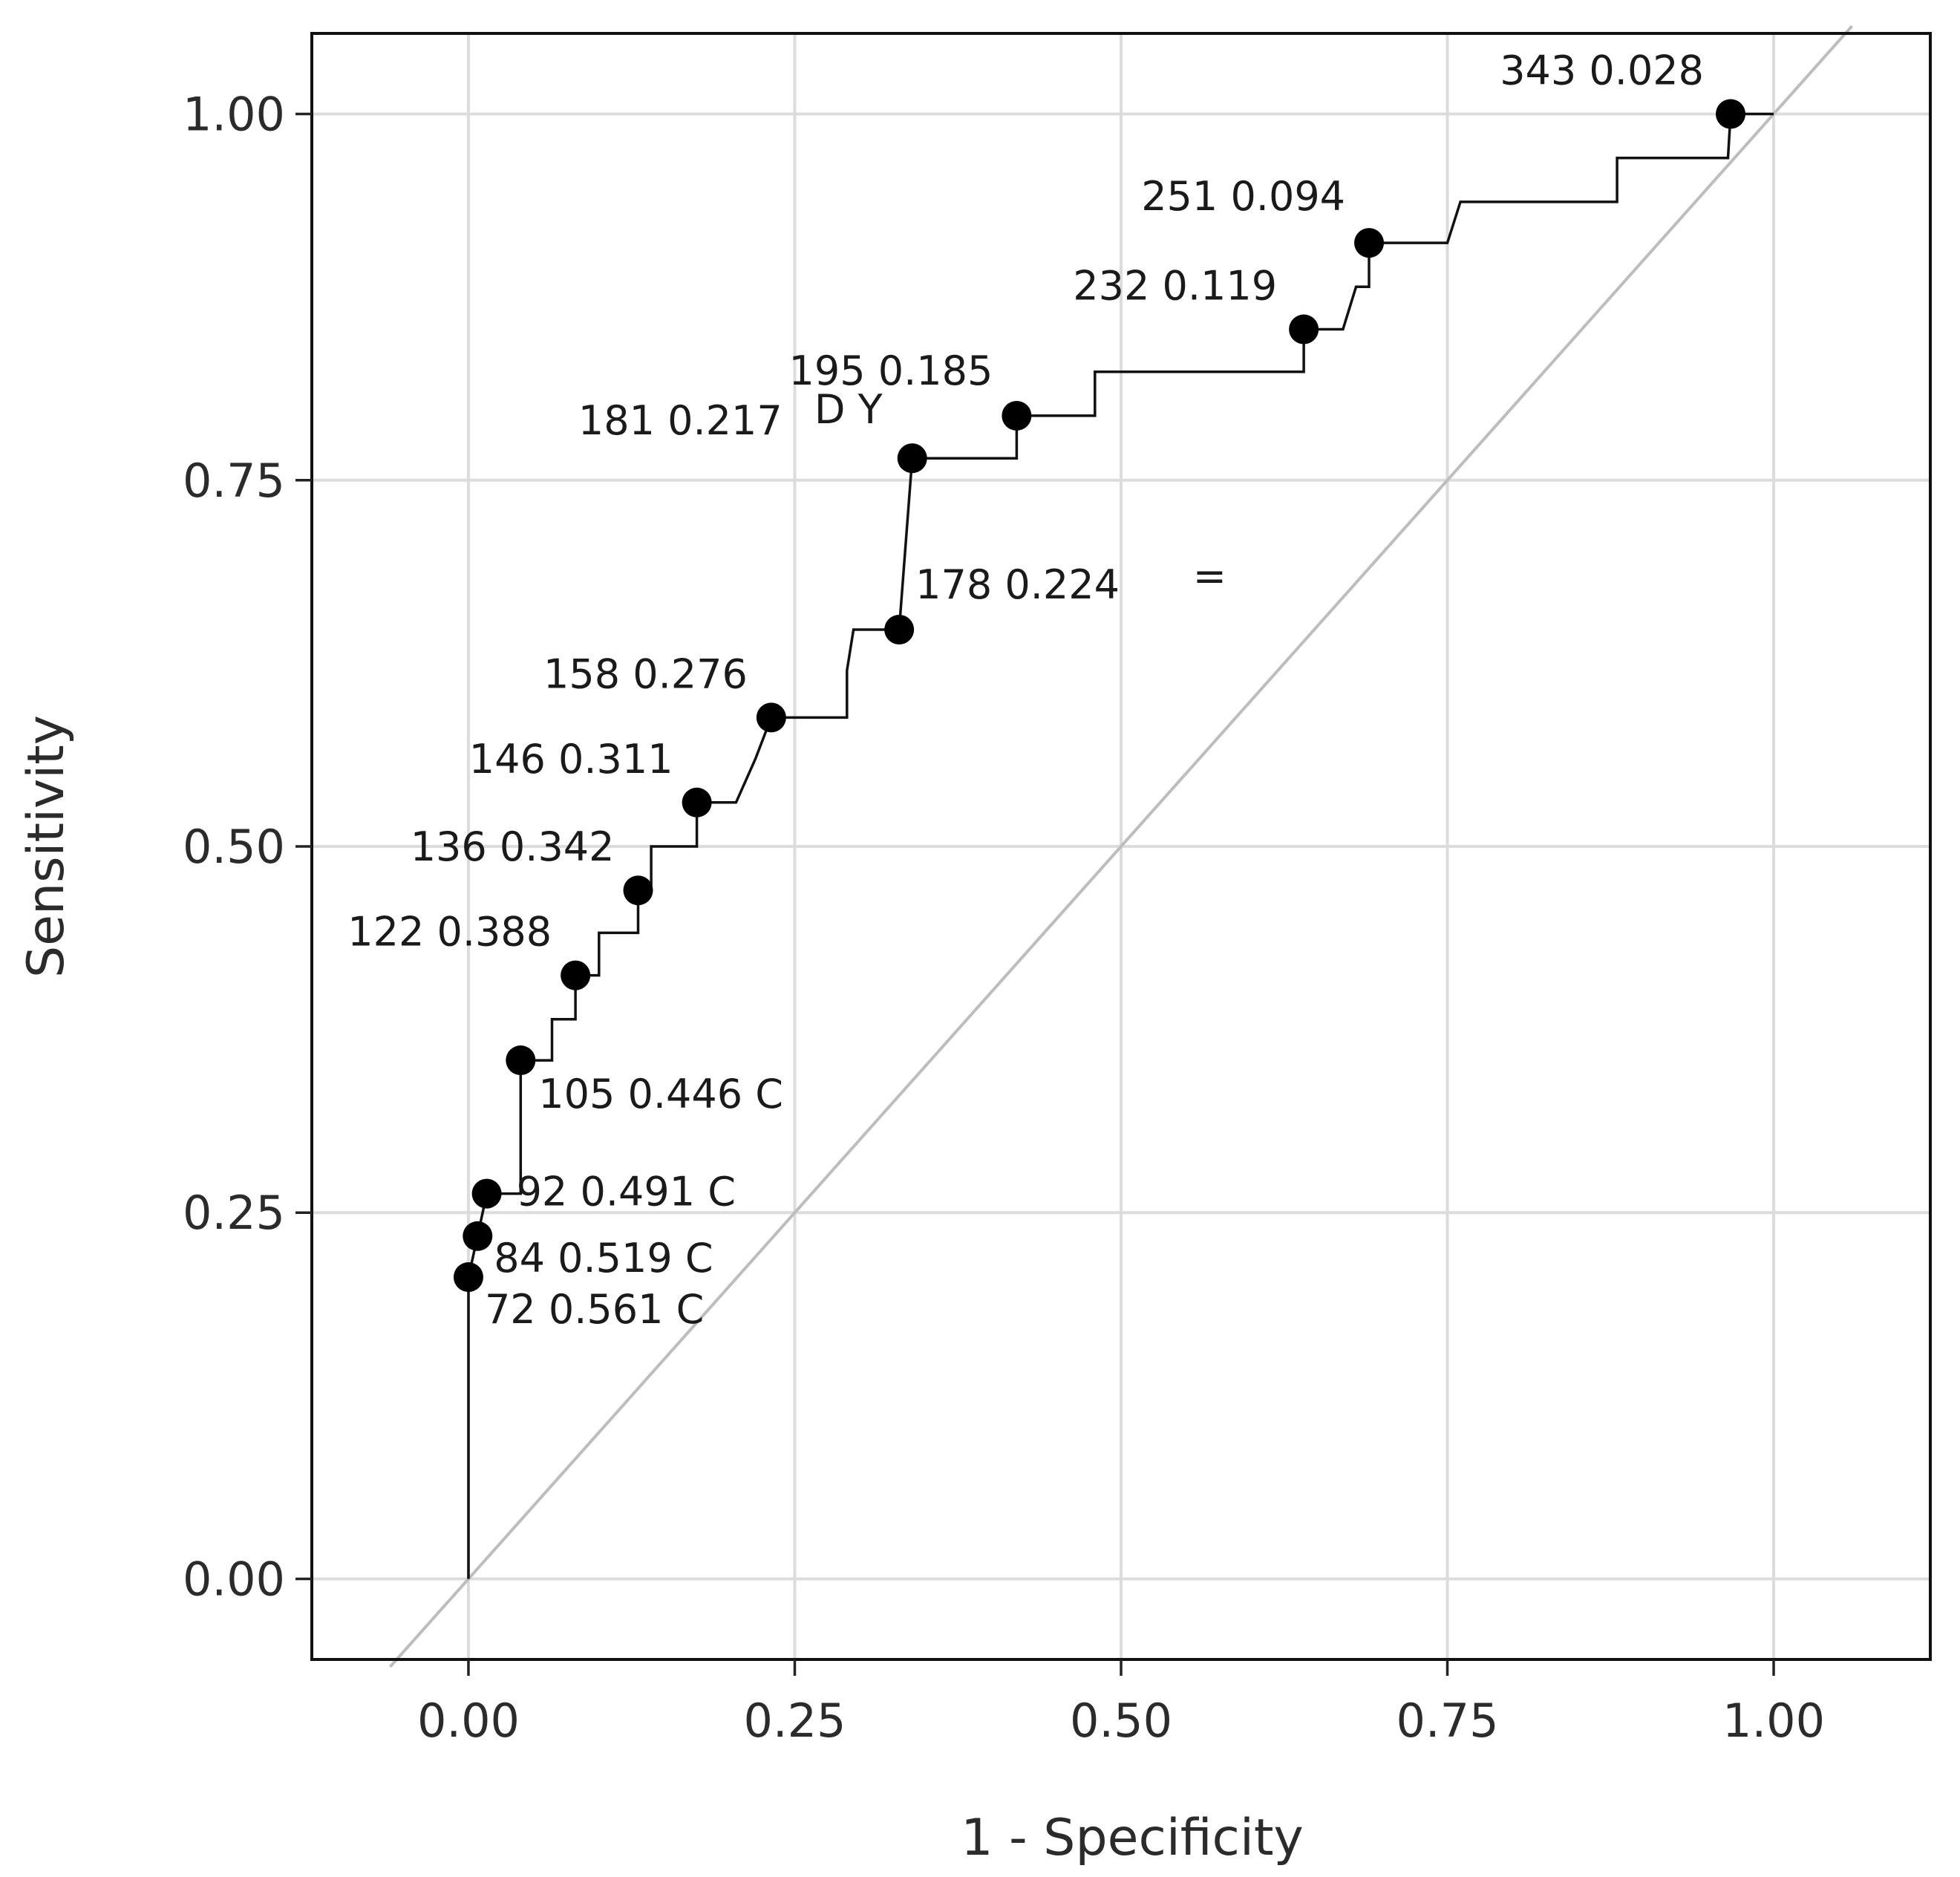  I want to click on x-axis: 0.00 0.25 0.50 0.75 1.00, so click(1121, 1703).